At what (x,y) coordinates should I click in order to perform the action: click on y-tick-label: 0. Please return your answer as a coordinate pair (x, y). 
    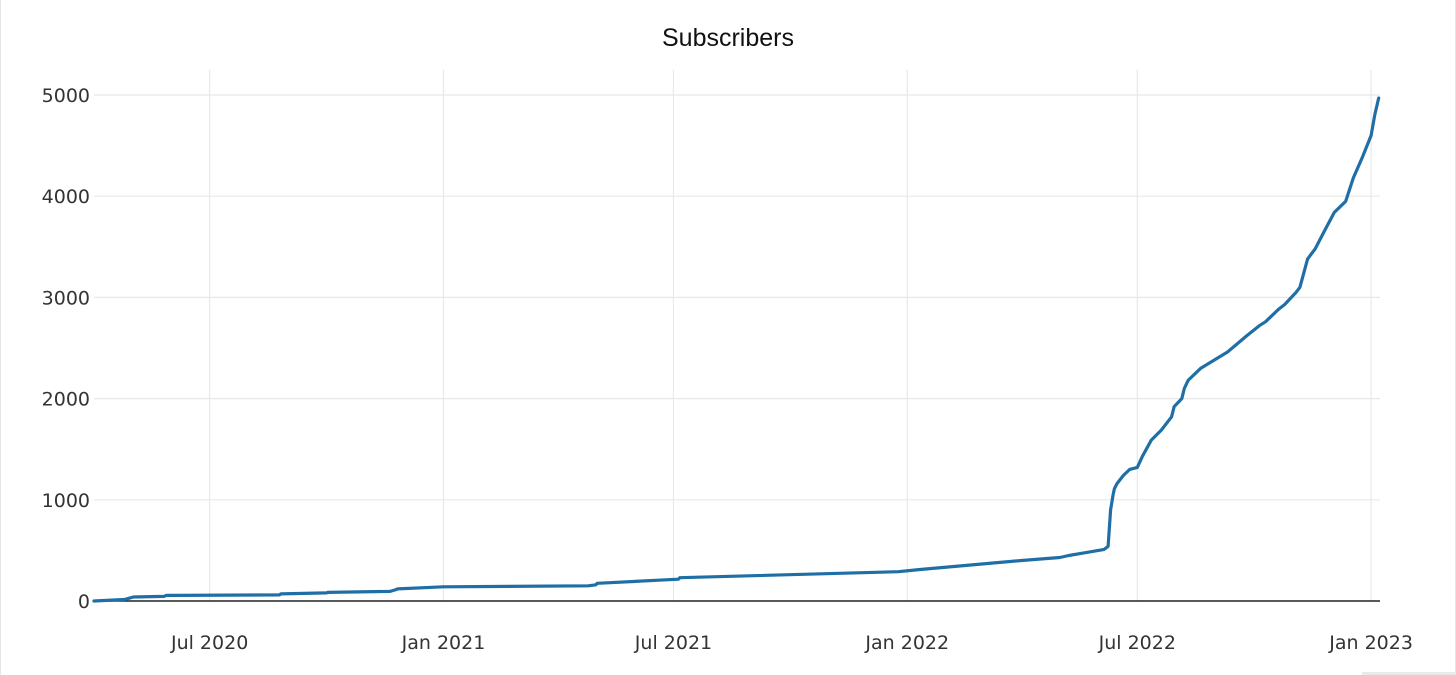
    Looking at the image, I should click on (84, 602).